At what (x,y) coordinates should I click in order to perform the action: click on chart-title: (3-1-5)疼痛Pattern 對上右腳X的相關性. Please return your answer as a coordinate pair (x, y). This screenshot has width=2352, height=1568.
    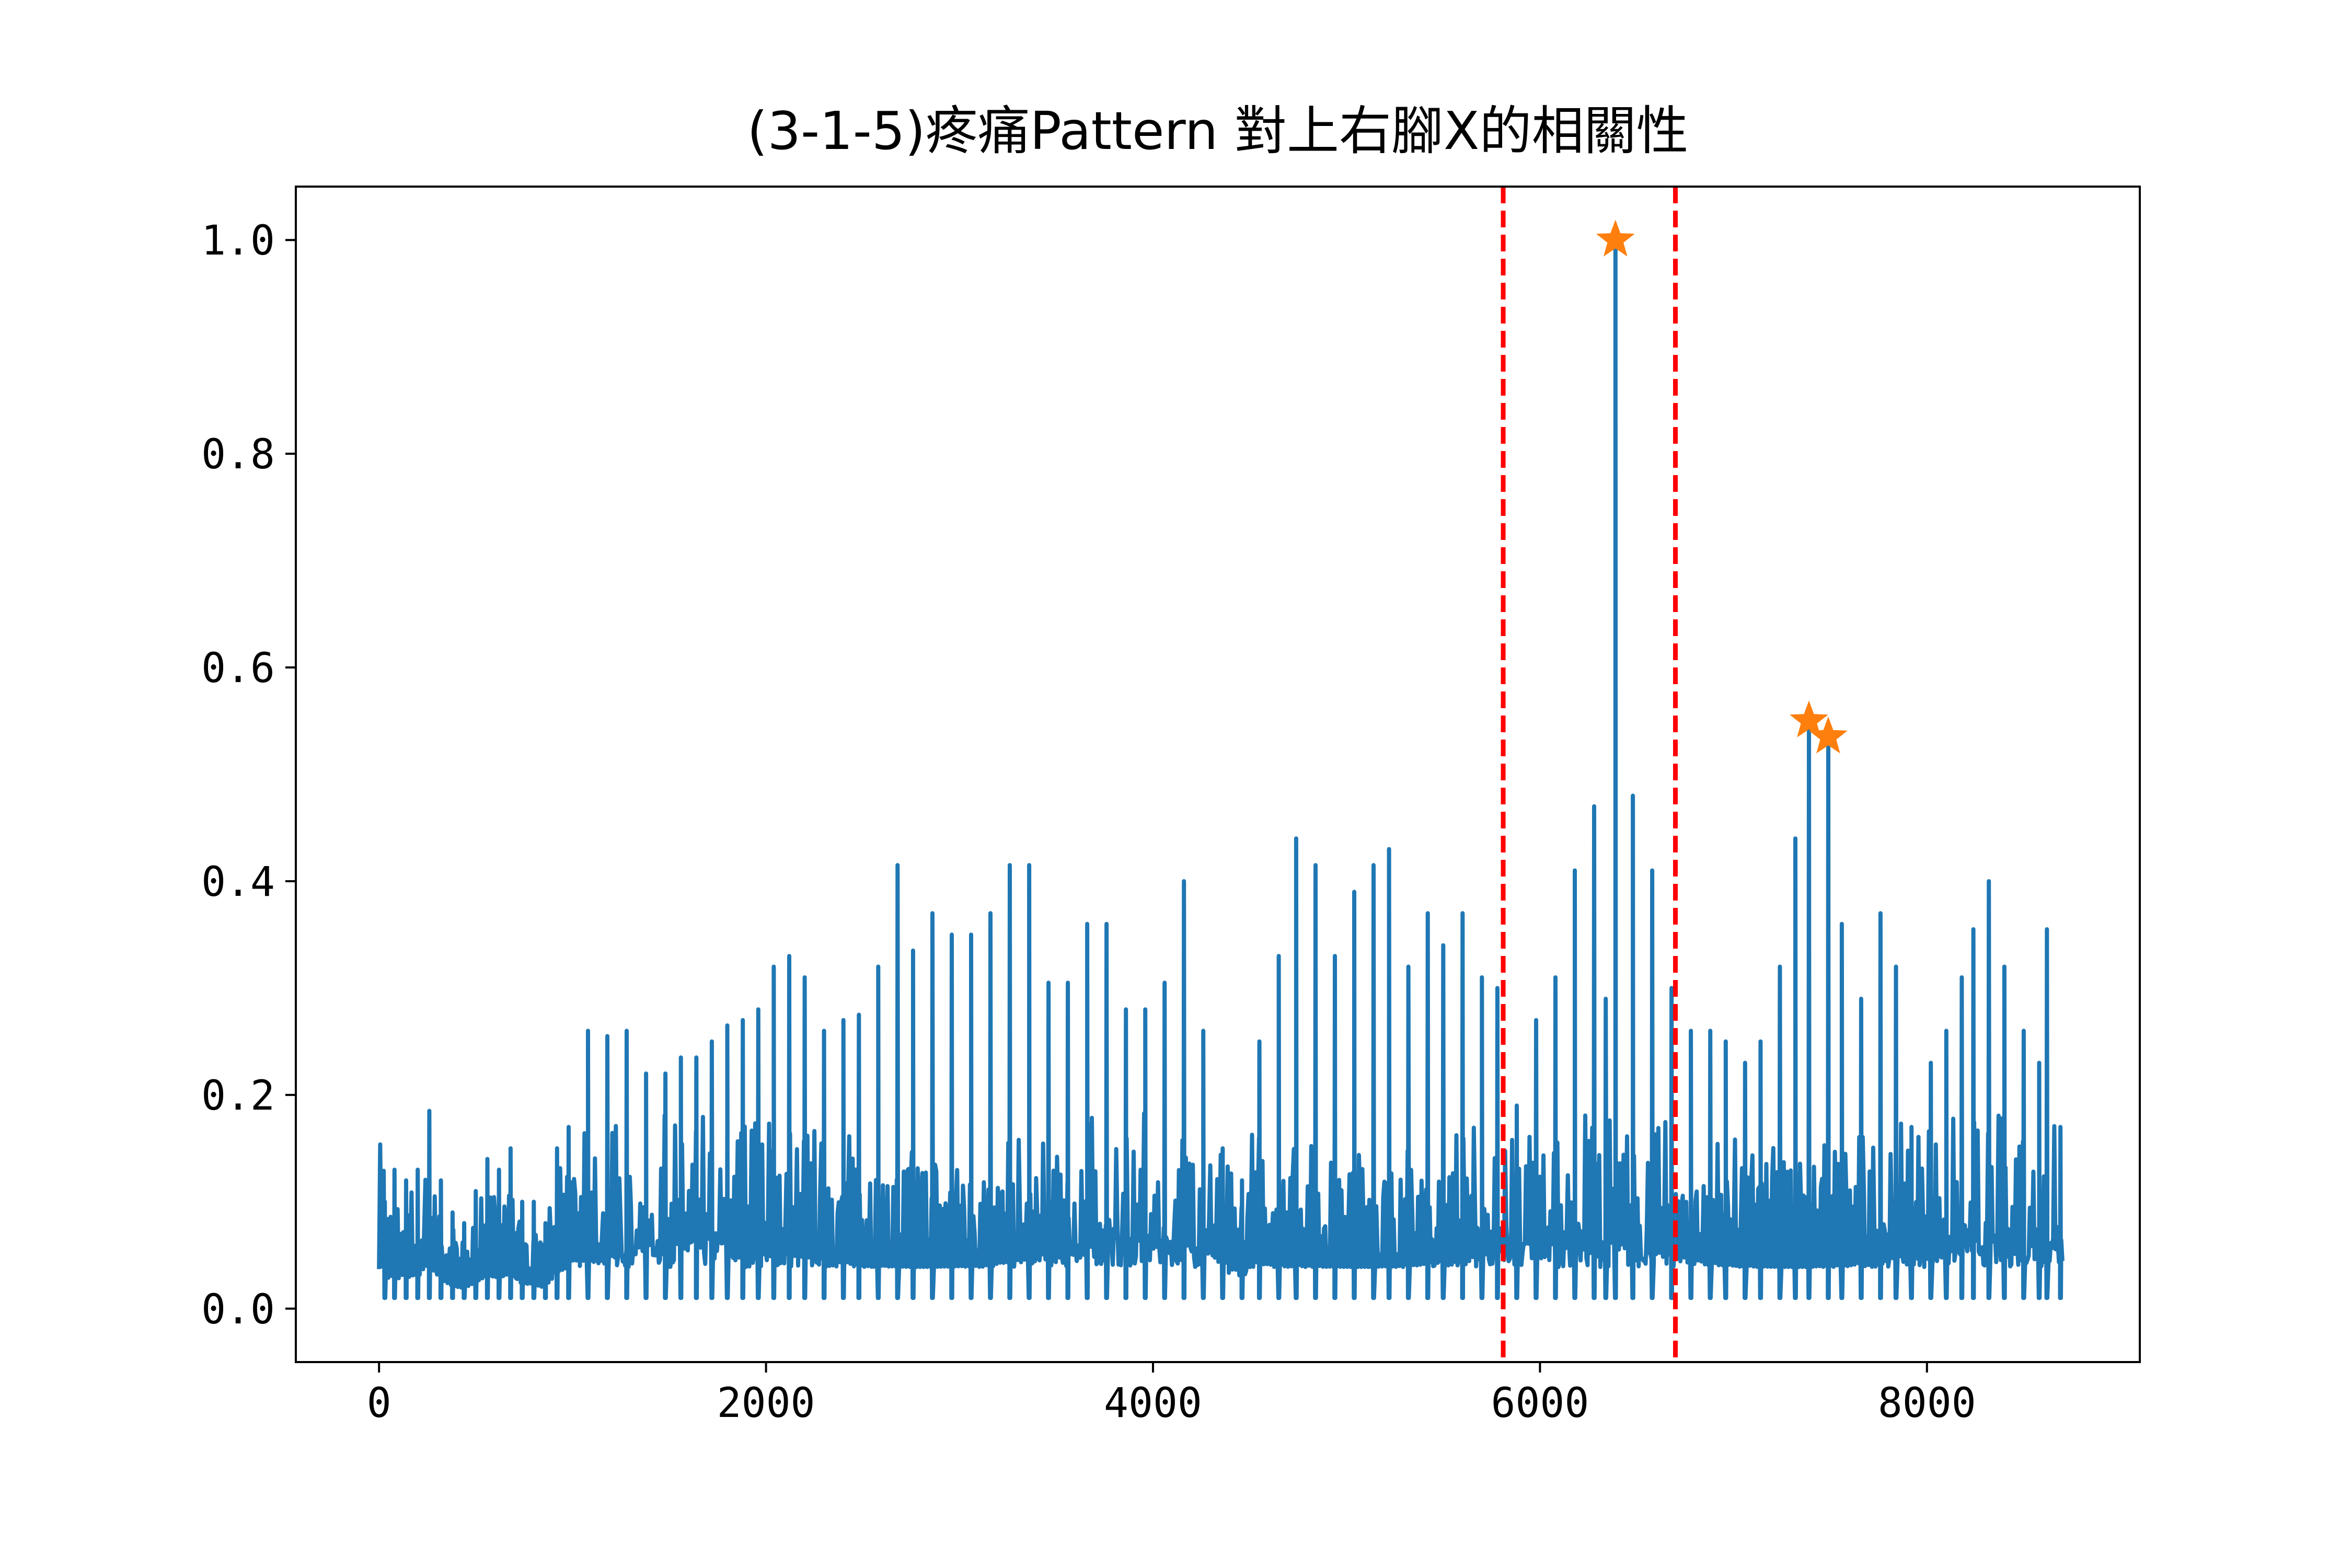
    Looking at the image, I should click on (1217, 131).